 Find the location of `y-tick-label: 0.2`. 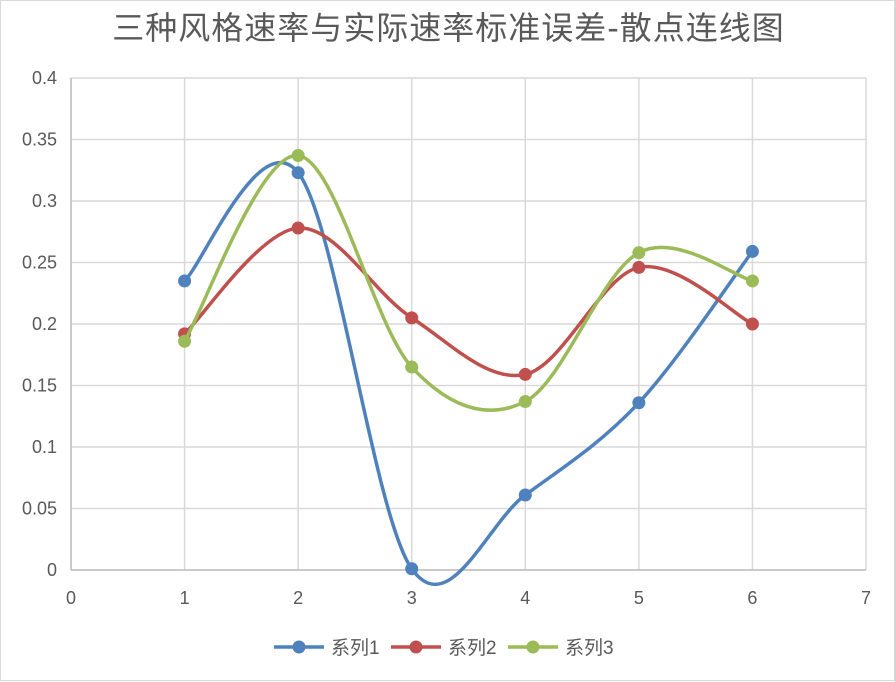

y-tick-label: 0.2 is located at coordinates (44, 324).